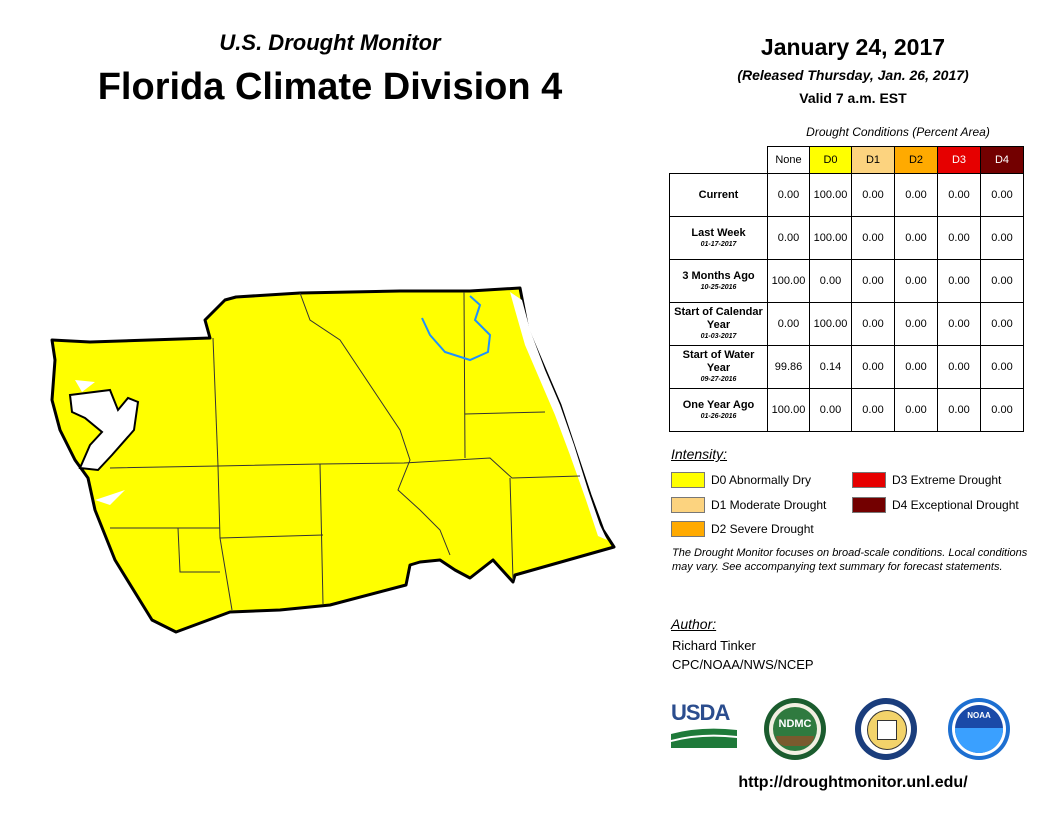 The image size is (1056, 816). I want to click on legend-text: D1 Moderate Drought, so click(769, 505).